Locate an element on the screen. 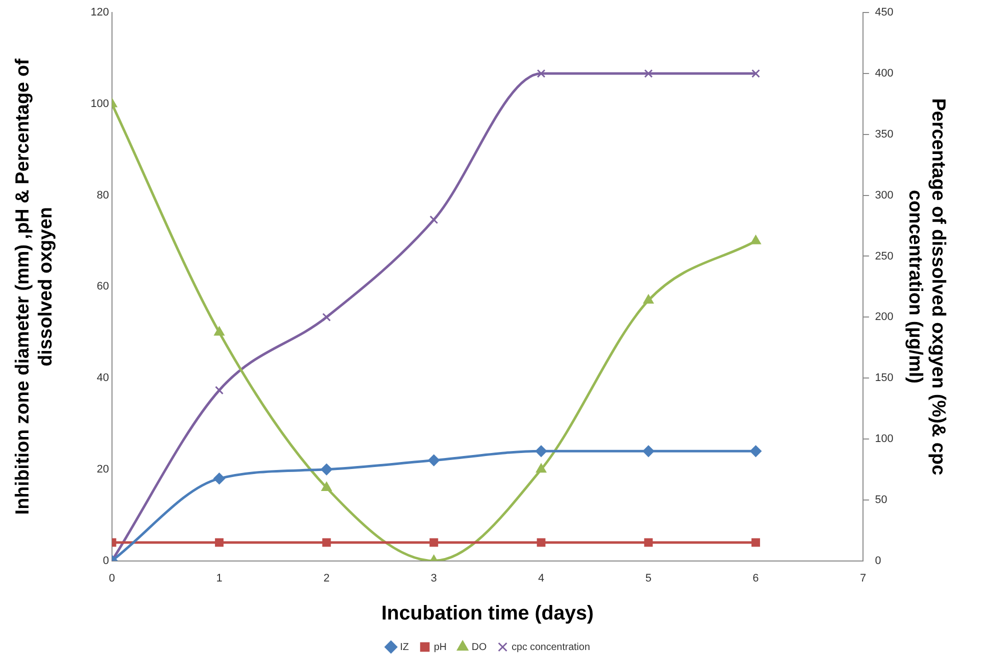 Image resolution: width=989 pixels, height=662 pixels. y2-tick-label: 50 is located at coordinates (881, 500).